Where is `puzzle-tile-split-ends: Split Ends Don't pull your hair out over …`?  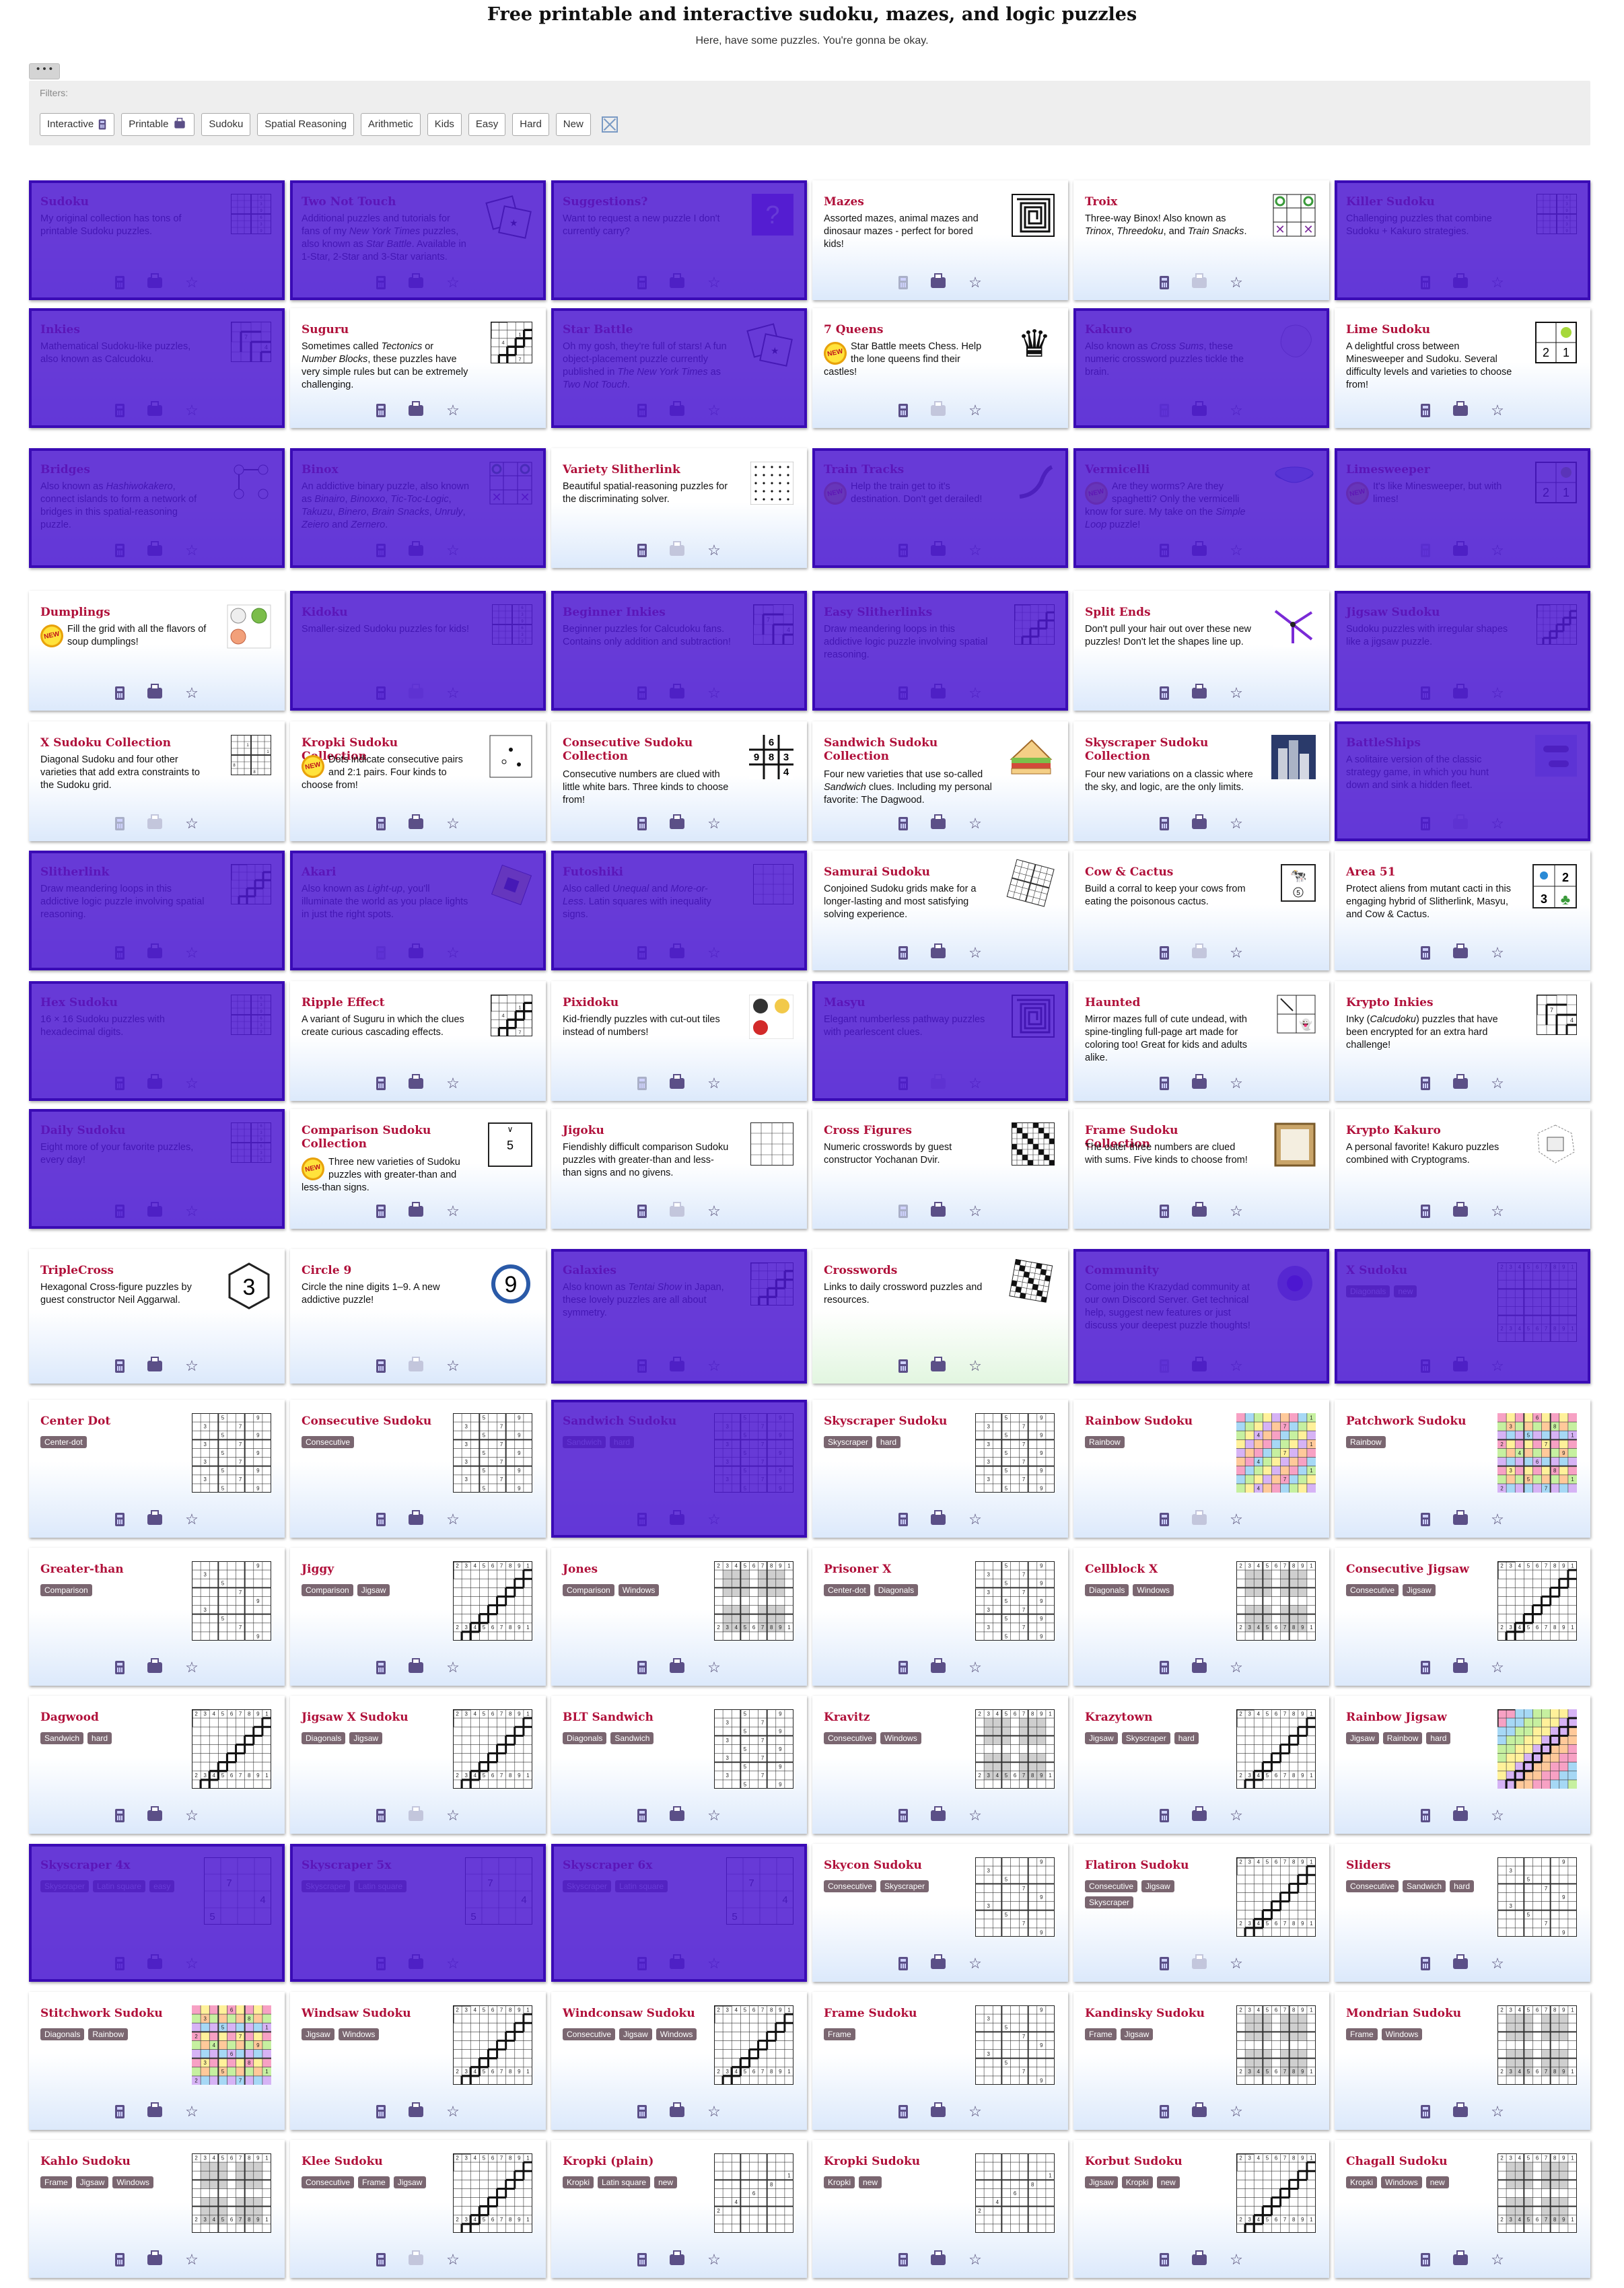 puzzle-tile-split-ends: Split Ends Don't pull your hair out over … is located at coordinates (1201, 651).